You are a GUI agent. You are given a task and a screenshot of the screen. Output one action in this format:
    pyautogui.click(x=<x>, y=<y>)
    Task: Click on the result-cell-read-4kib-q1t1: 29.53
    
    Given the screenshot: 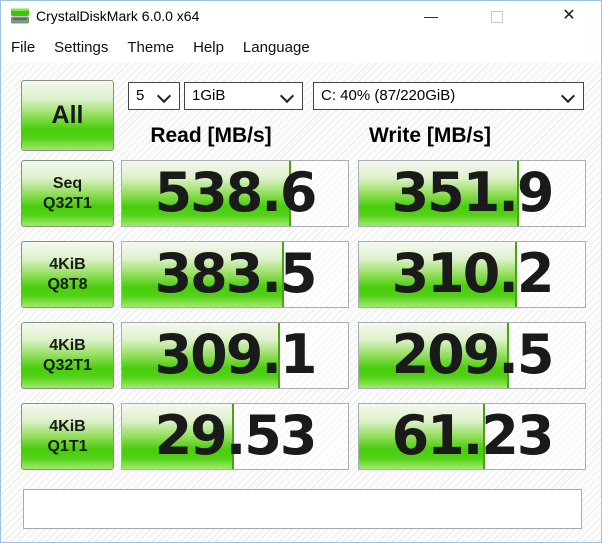 What is the action you would take?
    pyautogui.click(x=235, y=436)
    